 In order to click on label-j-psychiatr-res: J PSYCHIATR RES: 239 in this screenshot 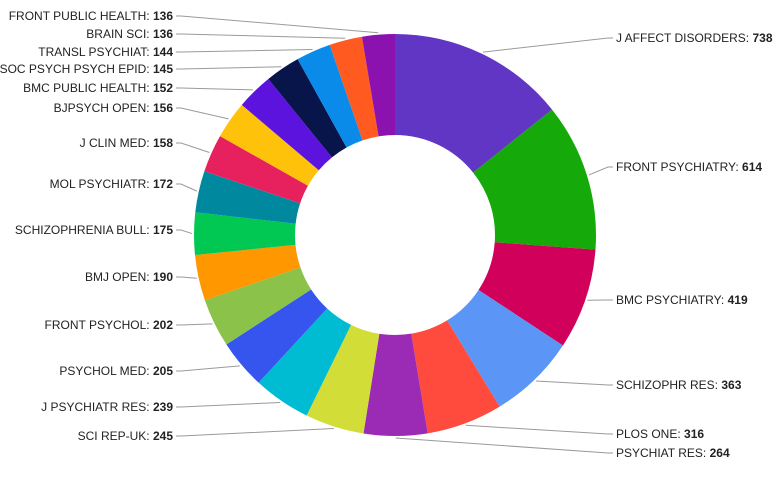, I will do `click(107, 407)`.